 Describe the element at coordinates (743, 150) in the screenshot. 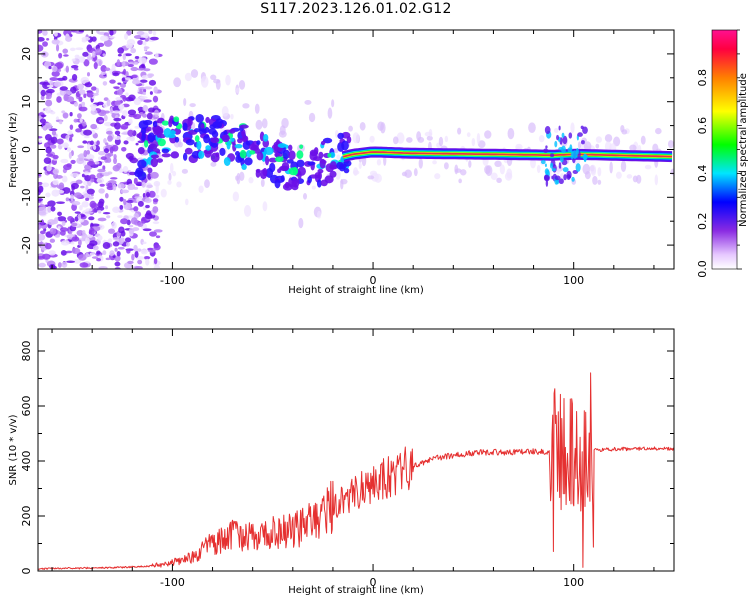

I see `colorbar-label: Normalized spectral amplitude` at that location.